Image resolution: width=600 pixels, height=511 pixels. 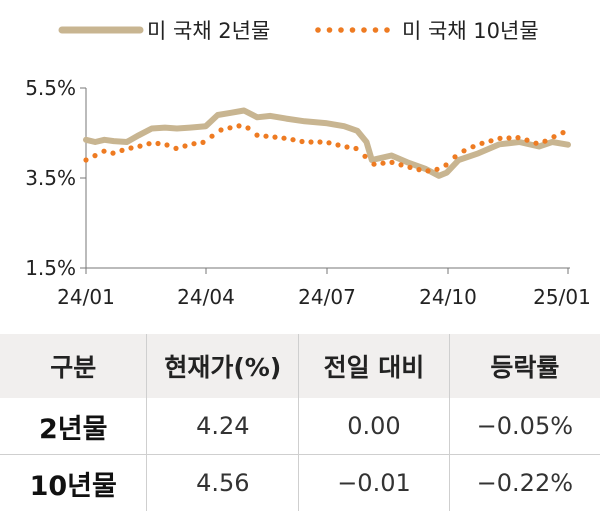 What do you see at coordinates (524, 426) in the screenshot?
I see `table-cell: −0.05%` at bounding box center [524, 426].